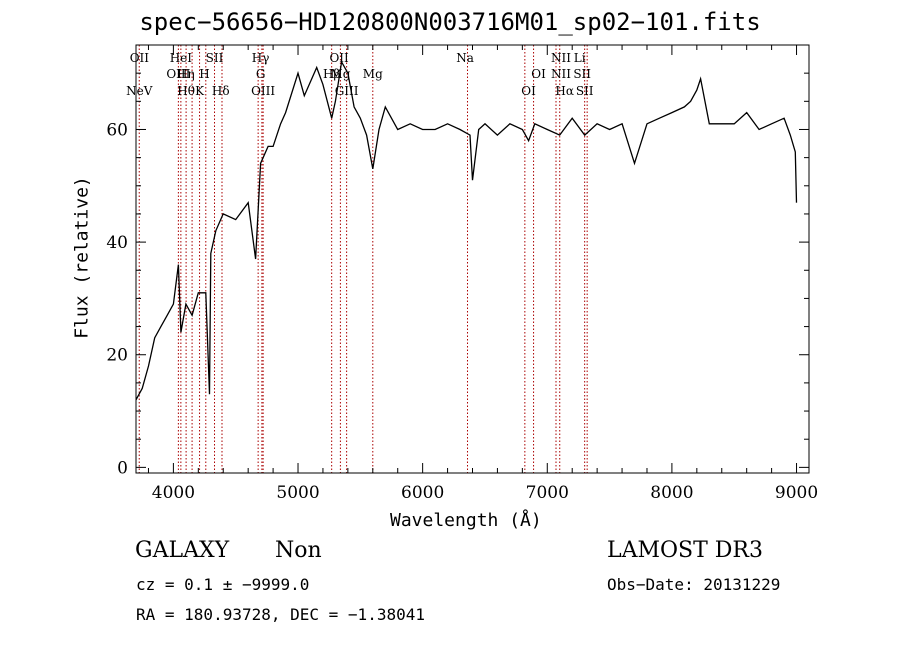  What do you see at coordinates (694, 584) in the screenshot?
I see `obs-date-text: Obs−Date: 20131229` at bounding box center [694, 584].